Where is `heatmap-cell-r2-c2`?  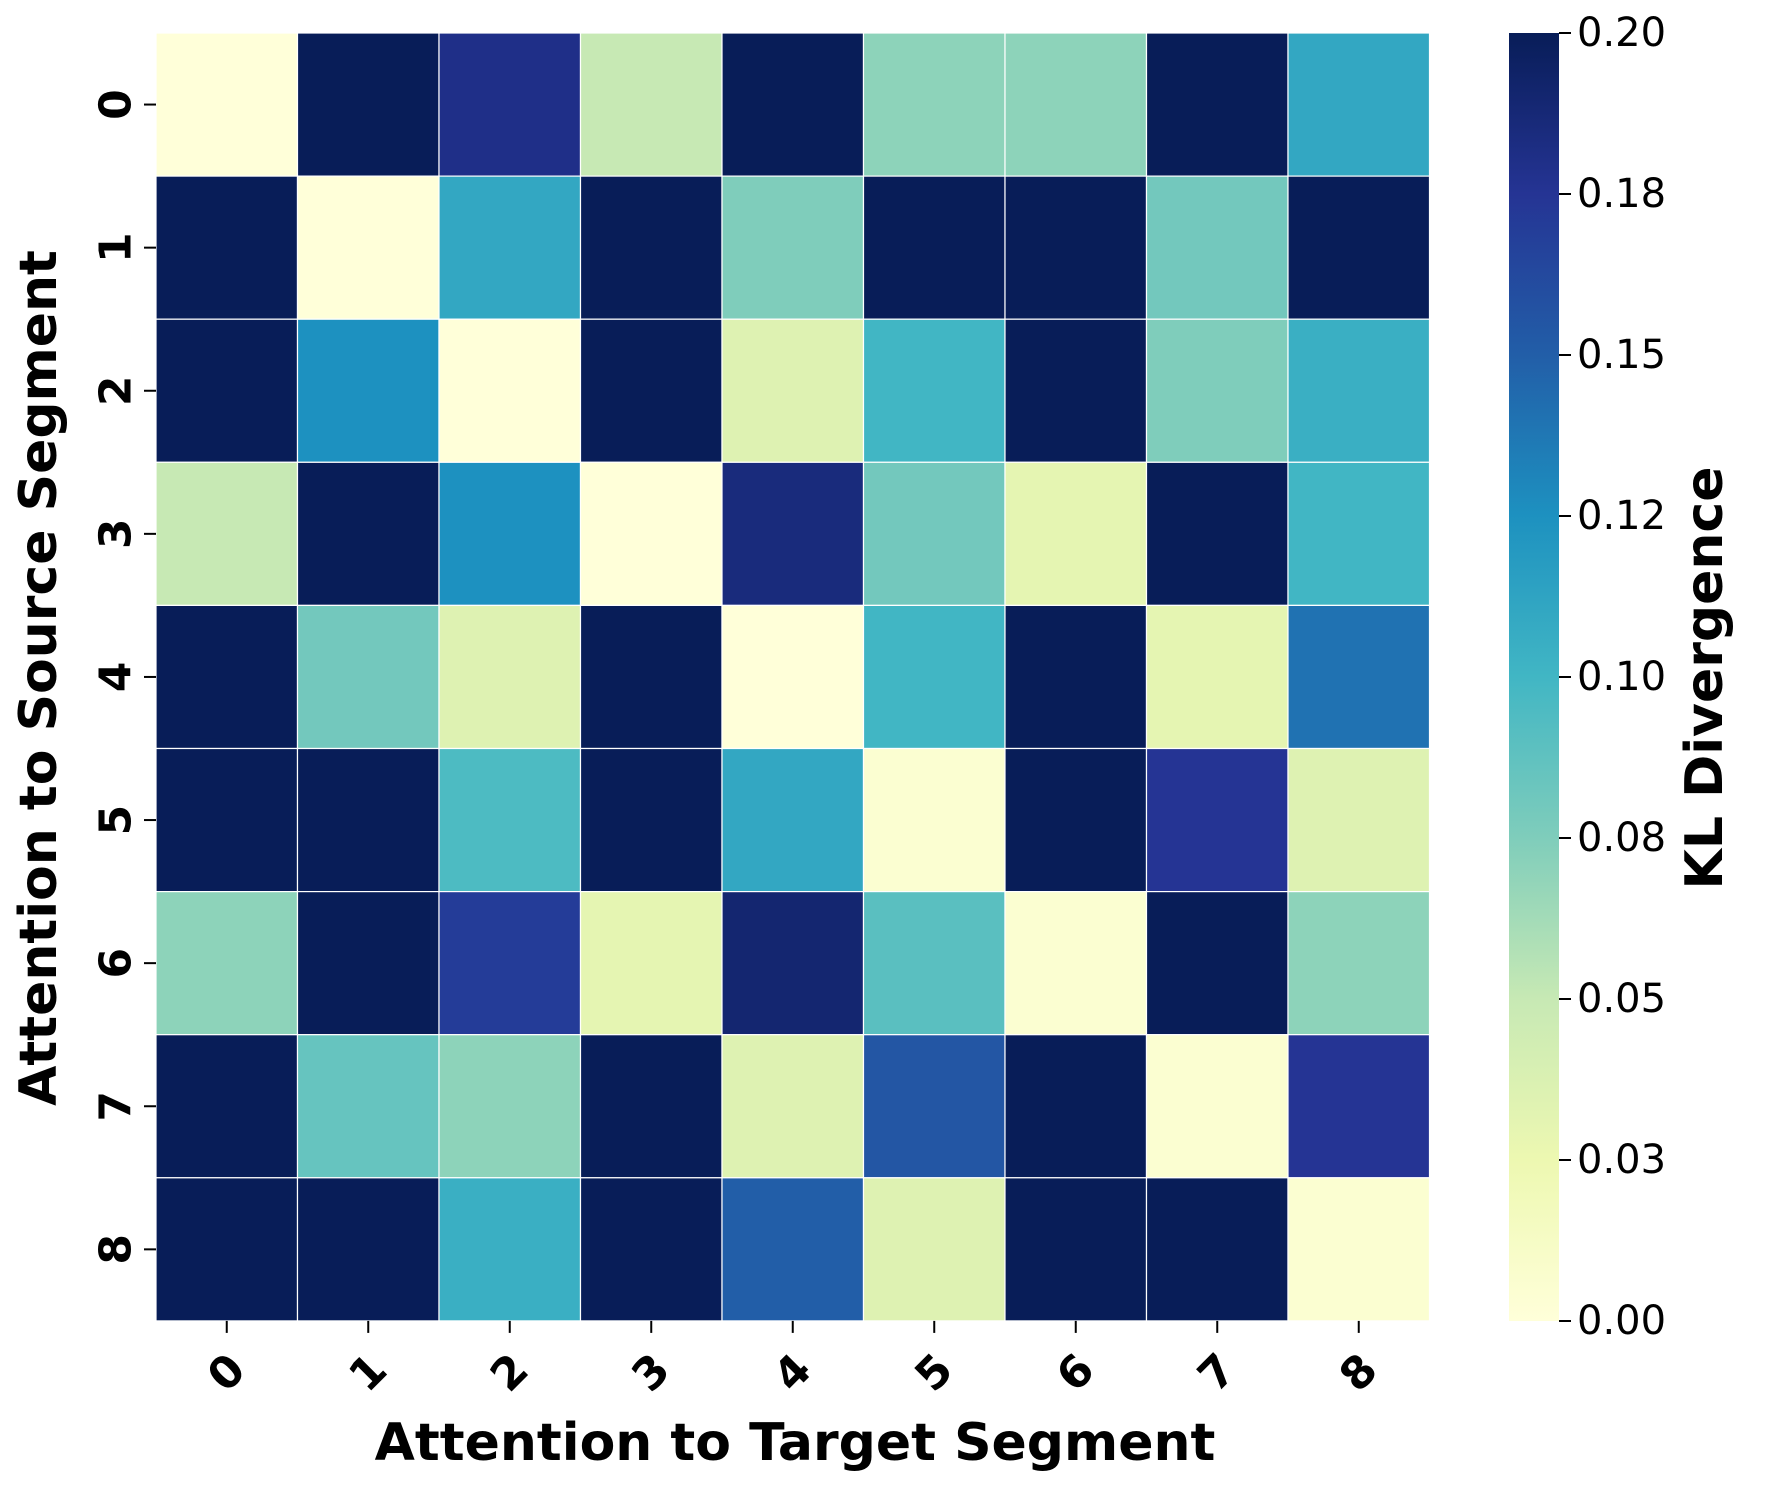 heatmap-cell-r2-c2 is located at coordinates (510, 390).